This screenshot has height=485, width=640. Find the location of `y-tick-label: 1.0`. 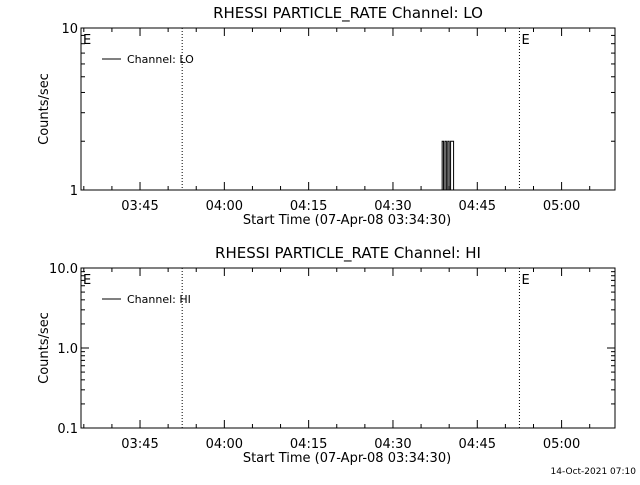

y-tick-label: 1.0 is located at coordinates (67, 349).